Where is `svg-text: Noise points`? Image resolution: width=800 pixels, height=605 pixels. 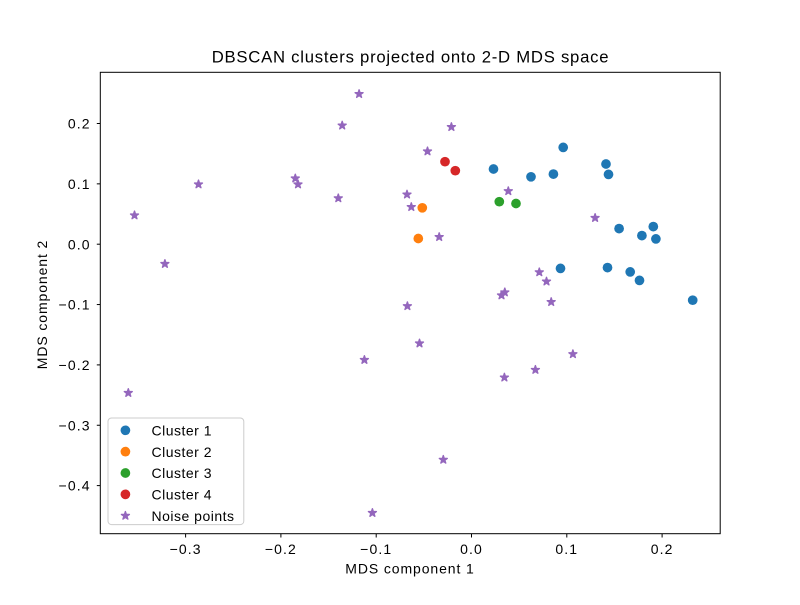 svg-text: Noise points is located at coordinates (193, 516).